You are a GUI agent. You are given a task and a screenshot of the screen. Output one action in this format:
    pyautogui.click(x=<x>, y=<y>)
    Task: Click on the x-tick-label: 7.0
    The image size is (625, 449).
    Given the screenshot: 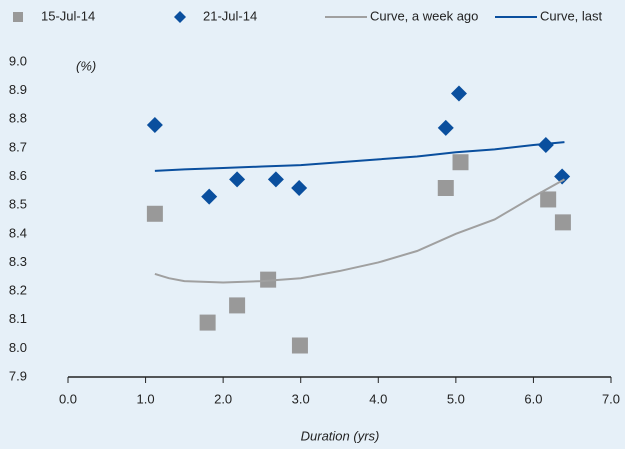 What is the action you would take?
    pyautogui.click(x=611, y=398)
    